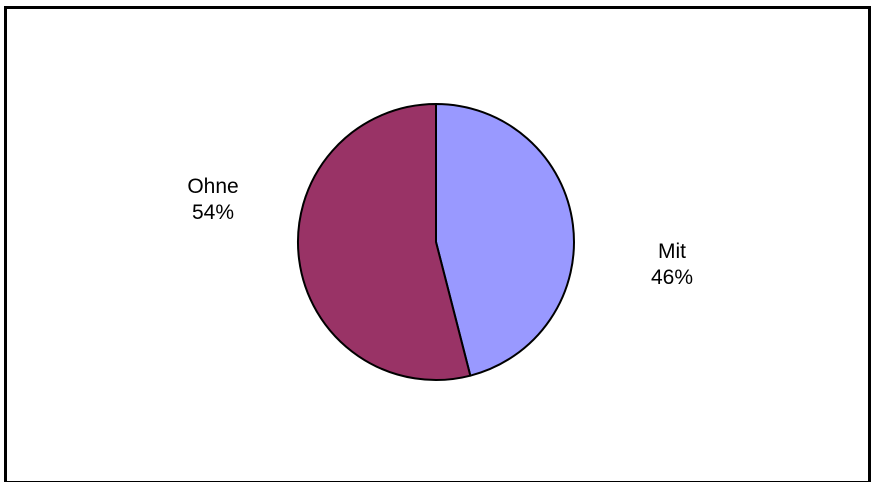  I want to click on pie-slice-ohne, so click(384, 242).